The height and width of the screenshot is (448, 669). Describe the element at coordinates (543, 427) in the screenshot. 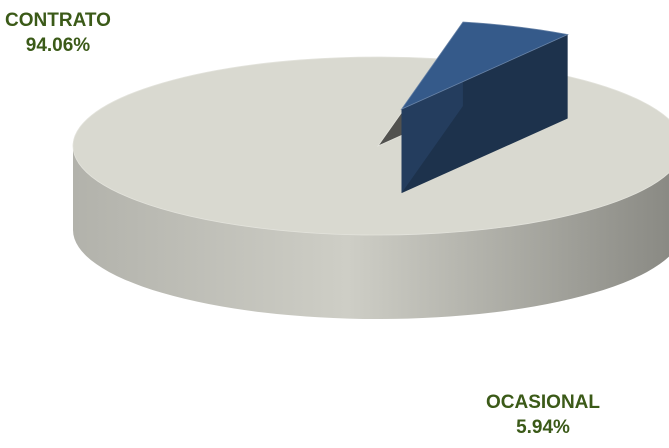

I see `slice-value-ocasional: 5.94%` at that location.